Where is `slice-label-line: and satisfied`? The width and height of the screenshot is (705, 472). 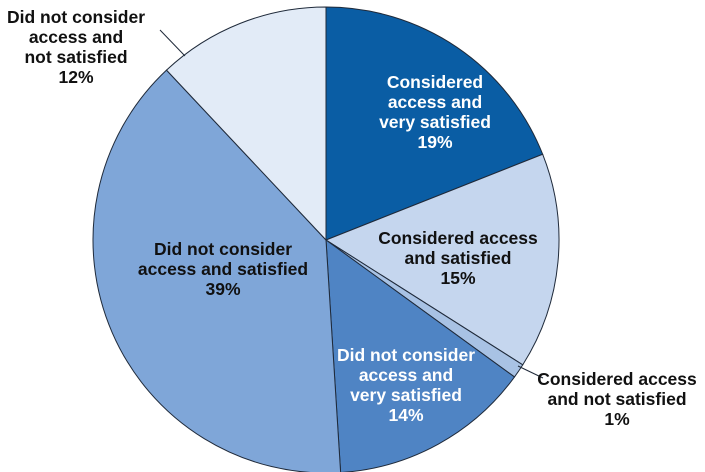
slice-label-line: and satisfied is located at coordinates (458, 258).